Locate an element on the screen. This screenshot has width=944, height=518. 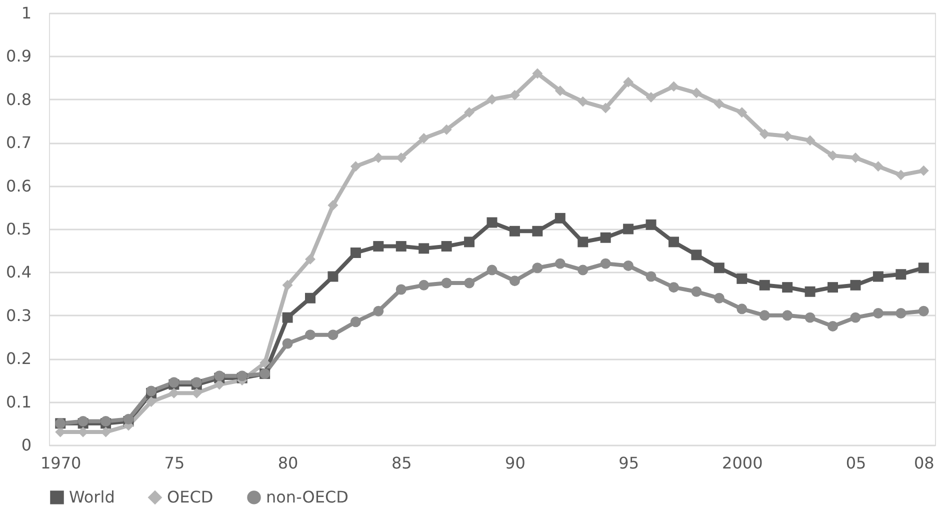
x-tick-label: 1970 is located at coordinates (61, 463).